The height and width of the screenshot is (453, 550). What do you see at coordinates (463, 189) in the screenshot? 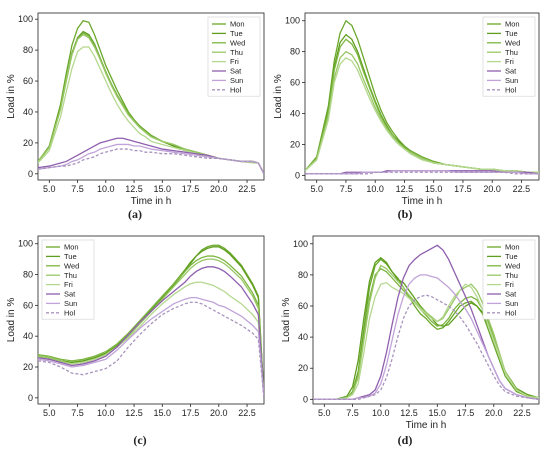
I see `chart-b-xtick-label: 17.5` at bounding box center [463, 189].